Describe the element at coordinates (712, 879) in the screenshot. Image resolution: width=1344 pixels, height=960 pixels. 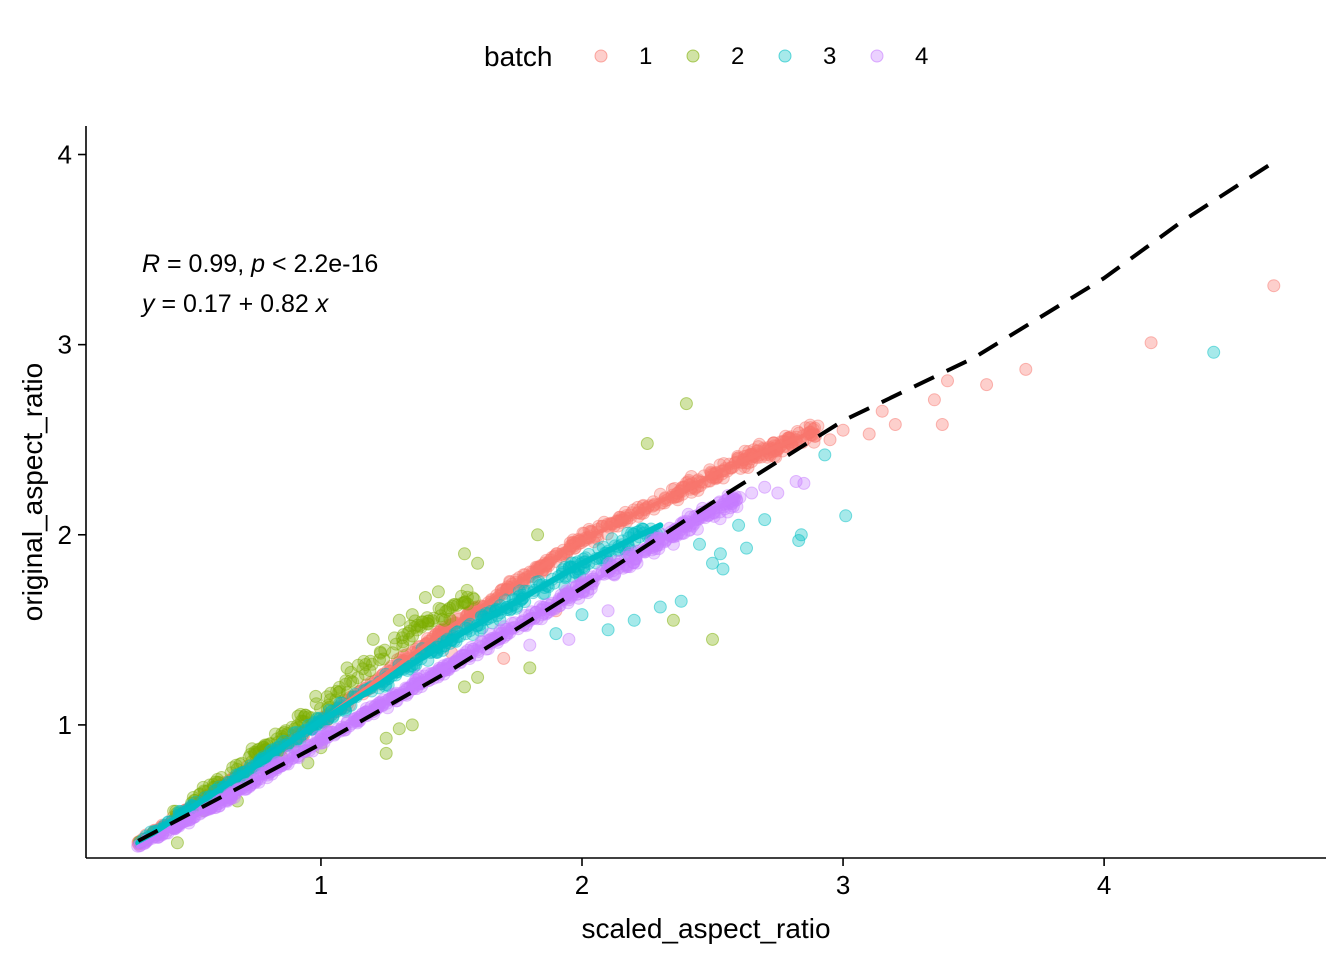
I see `x-ticks: 1 2 3 4` at that location.